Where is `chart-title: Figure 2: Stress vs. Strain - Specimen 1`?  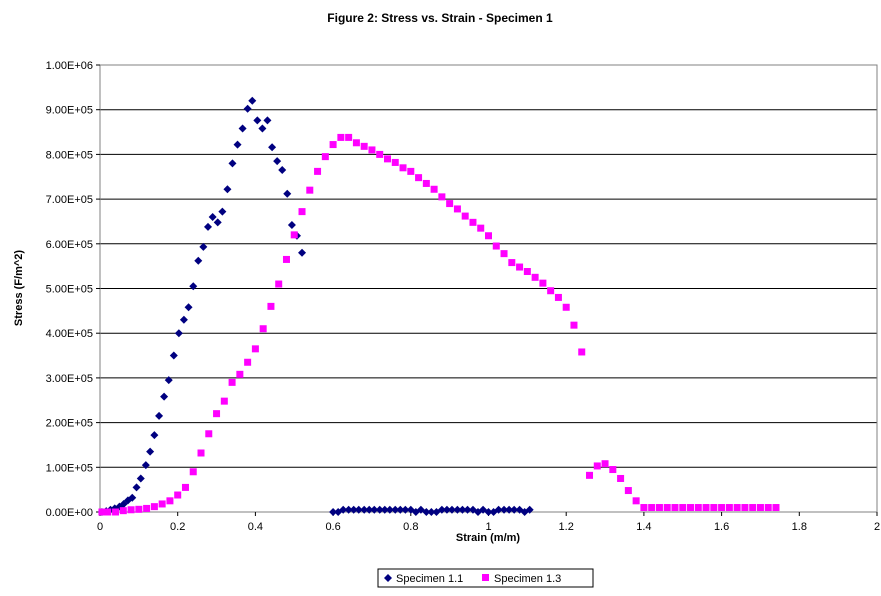 chart-title: Figure 2: Stress vs. Strain - Specimen 1 is located at coordinates (440, 18).